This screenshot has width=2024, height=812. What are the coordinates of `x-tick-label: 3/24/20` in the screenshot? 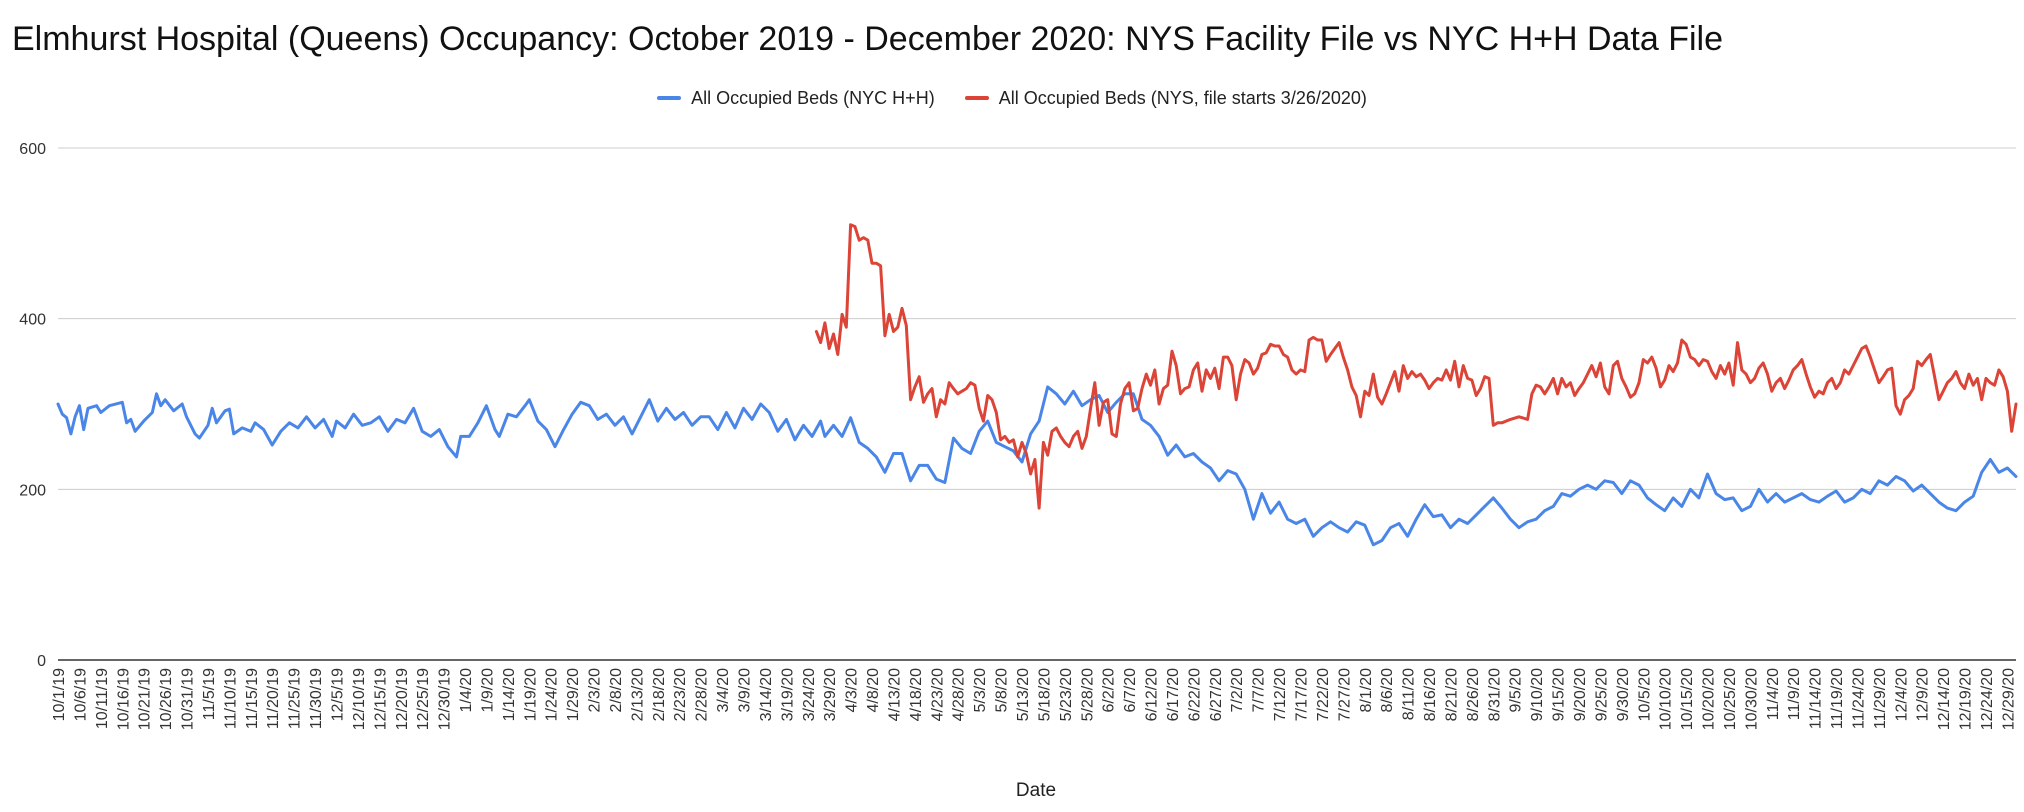 It's located at (809, 694).